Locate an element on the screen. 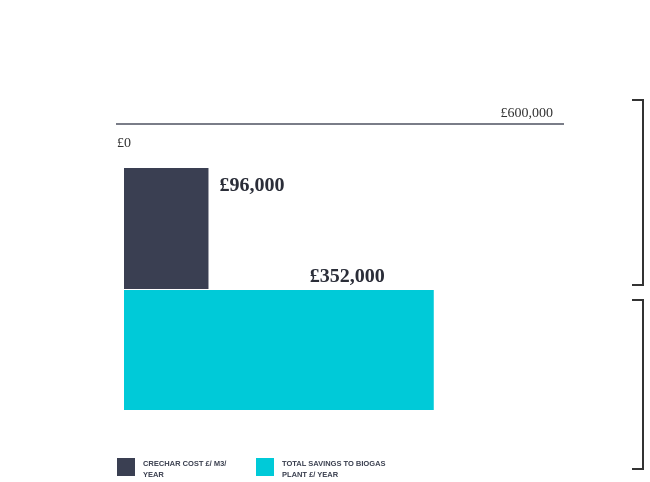 The width and height of the screenshot is (650, 482). legend-item-savings: TOTAL SAVINGS TO BIOGAS PLANT £/ year is located at coordinates (320, 469).